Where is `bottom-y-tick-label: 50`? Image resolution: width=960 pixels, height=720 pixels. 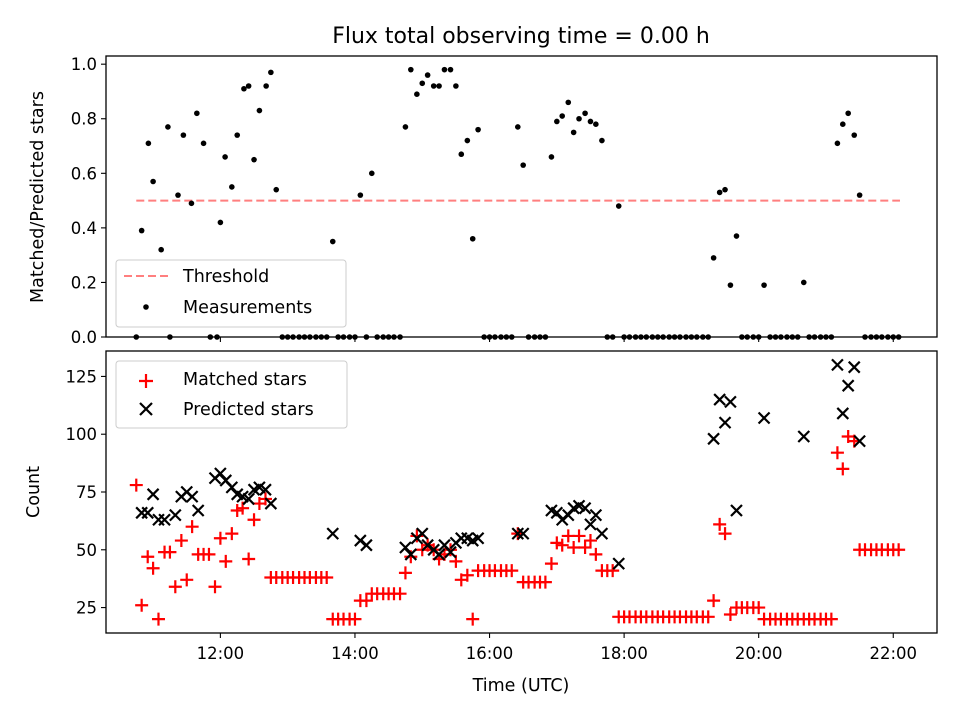
bottom-y-tick-label: 50 is located at coordinates (86, 550).